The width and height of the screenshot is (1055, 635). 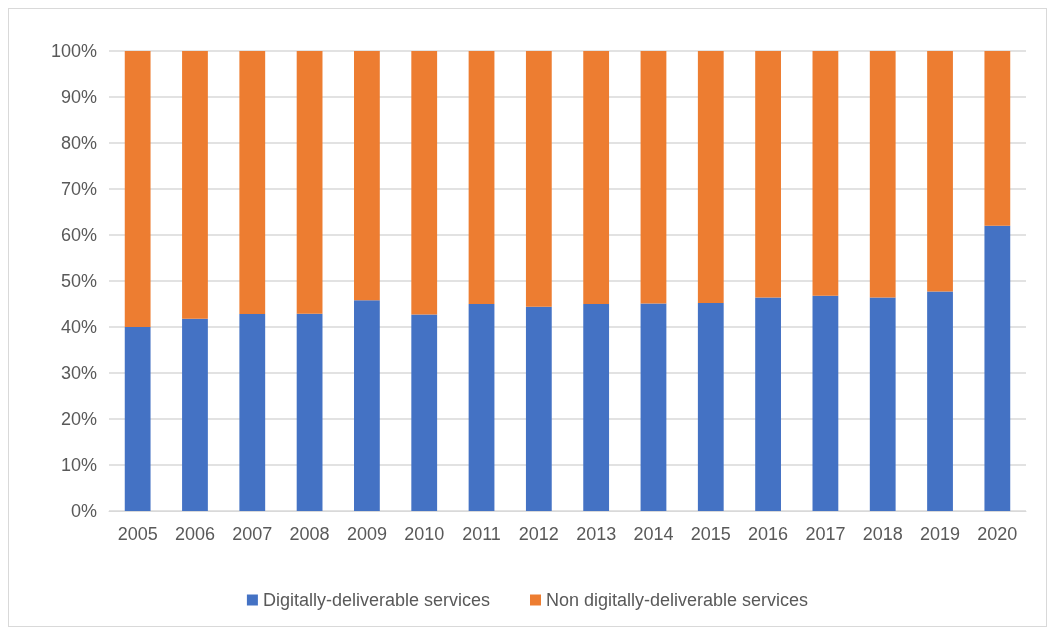 I want to click on y-tick-label: 60%, so click(x=78, y=235).